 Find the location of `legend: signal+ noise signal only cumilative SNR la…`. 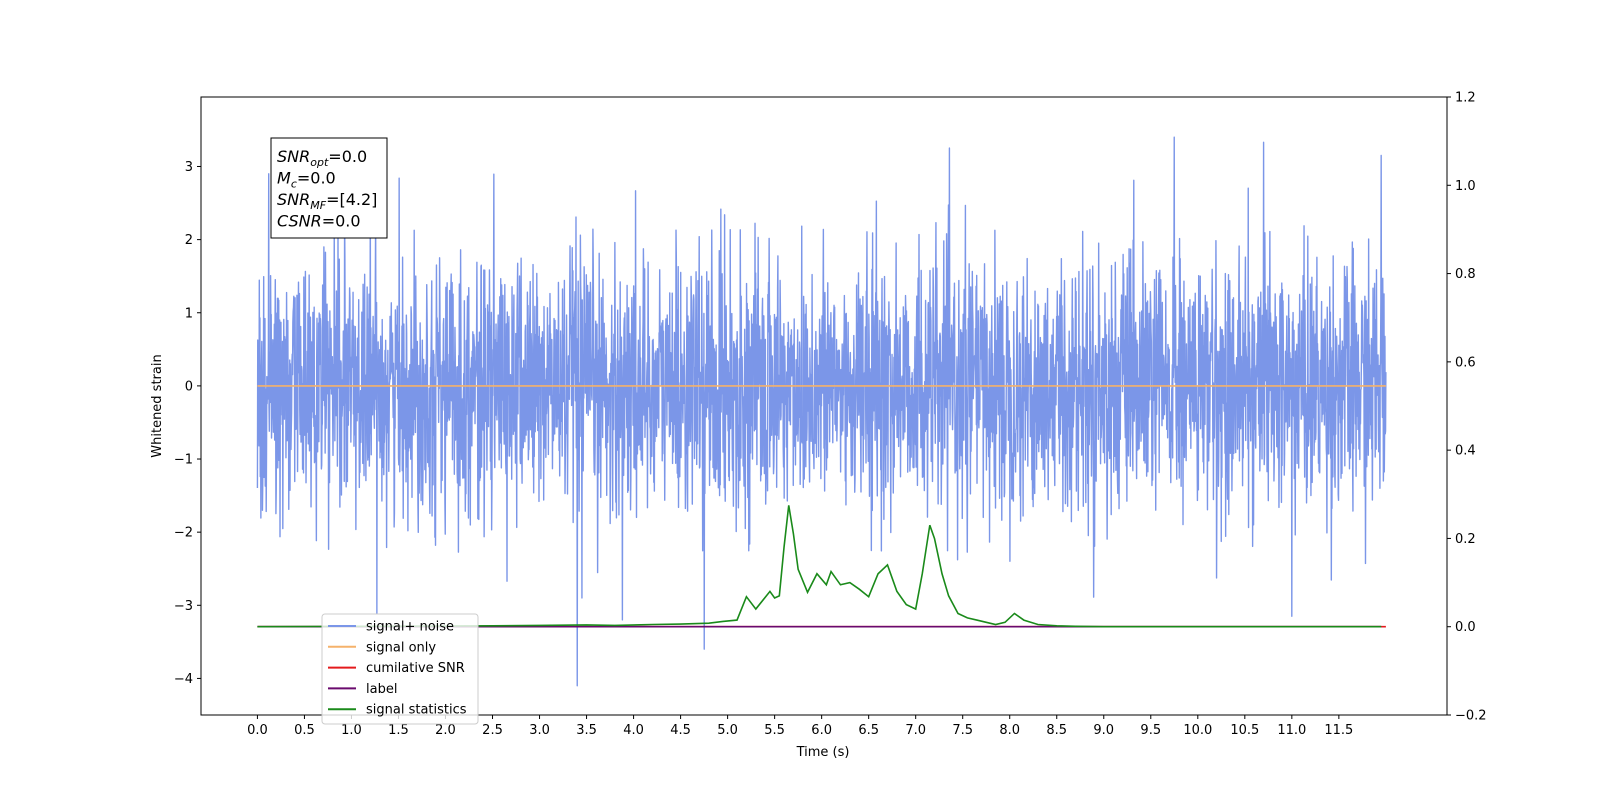

legend: signal+ noise signal only cumilative SNR la… is located at coordinates (400, 669).